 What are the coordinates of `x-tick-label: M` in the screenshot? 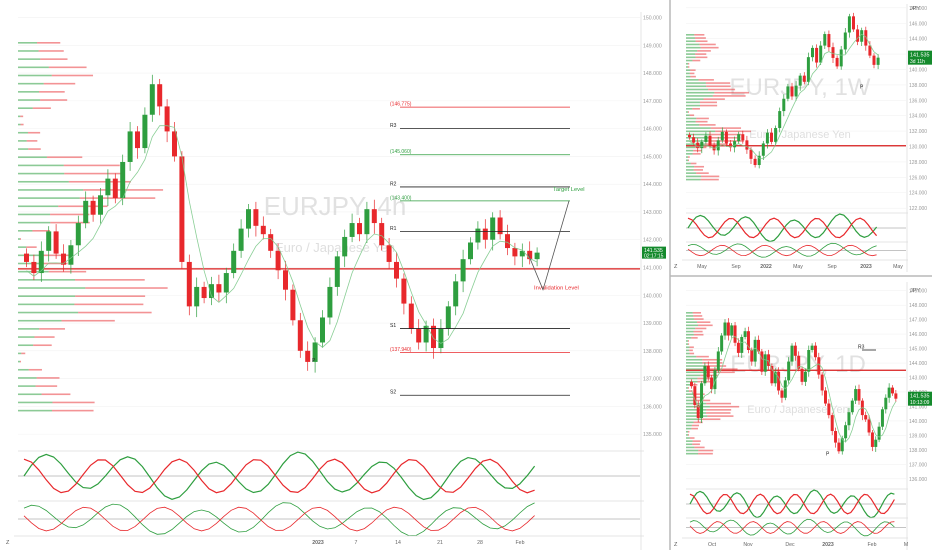 It's located at (906, 545).